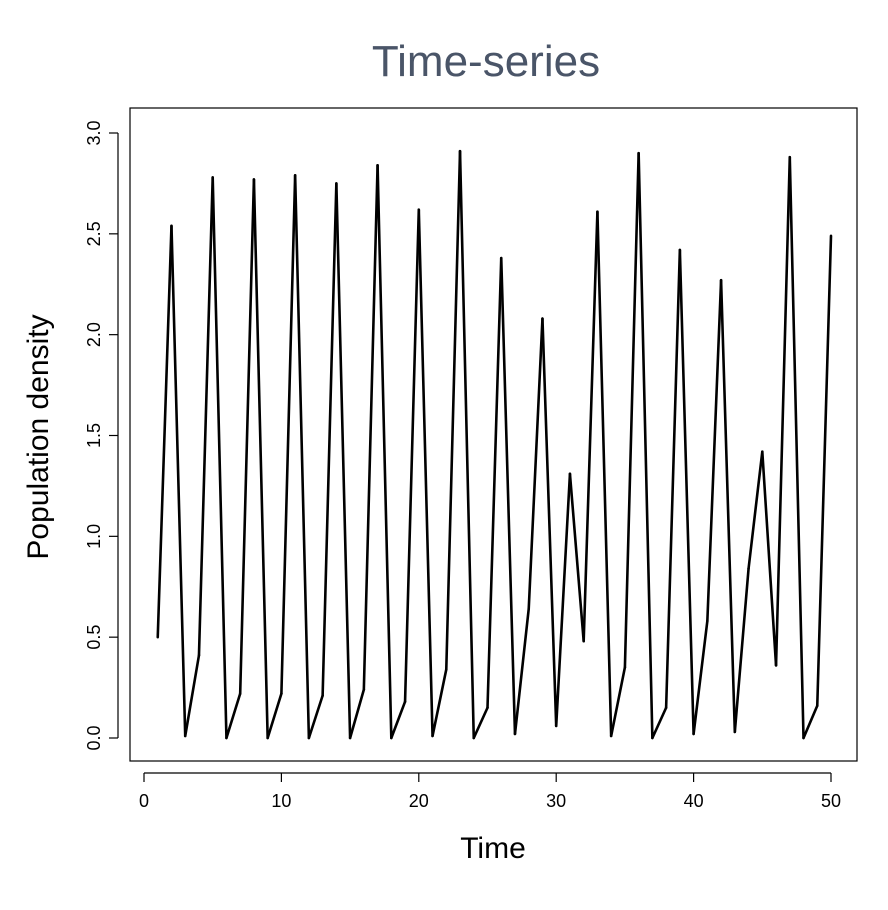 The height and width of the screenshot is (910, 888). Describe the element at coordinates (490, 791) in the screenshot. I see `x-axis: 0 10 20 30 40 50` at that location.